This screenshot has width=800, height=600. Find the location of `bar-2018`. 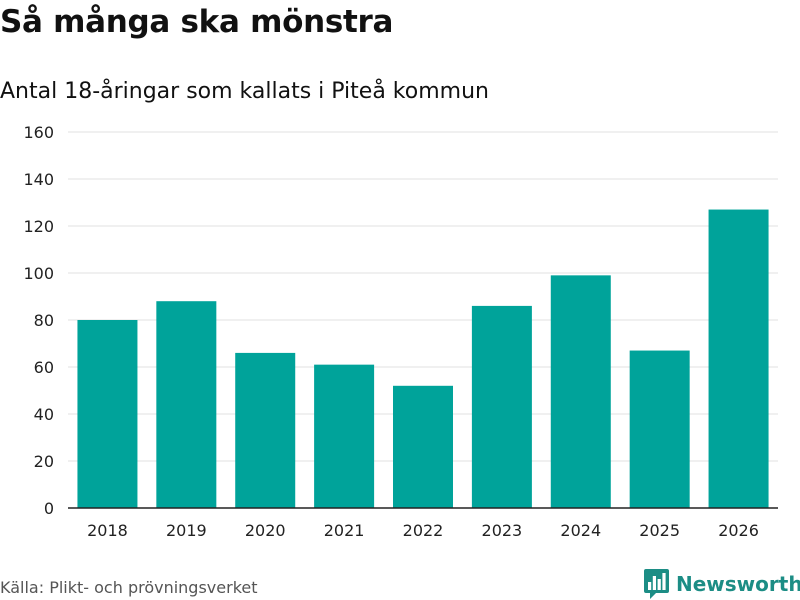

bar-2018 is located at coordinates (107, 414).